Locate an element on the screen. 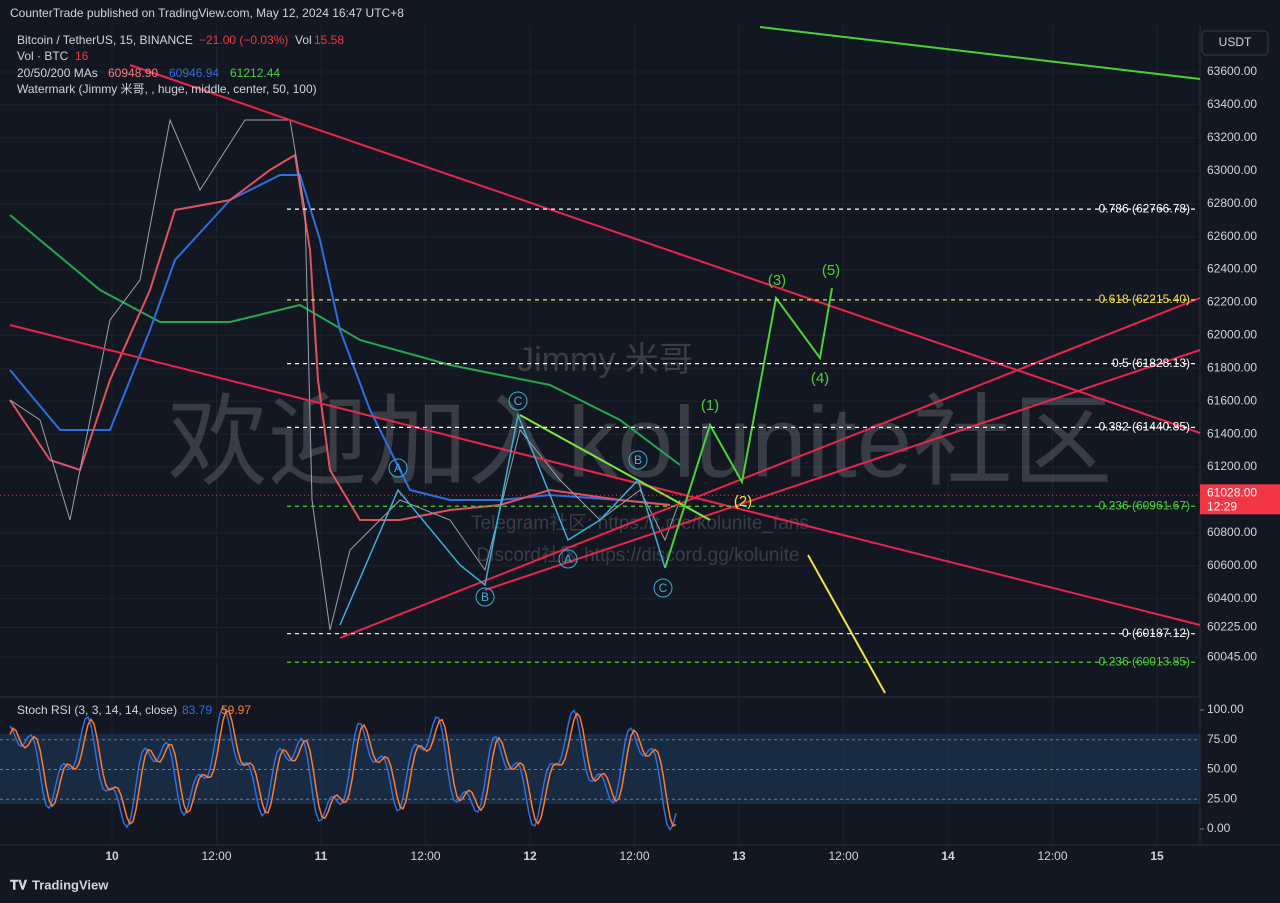  footer-logo: 𝐓𝐕 is located at coordinates (18, 884).